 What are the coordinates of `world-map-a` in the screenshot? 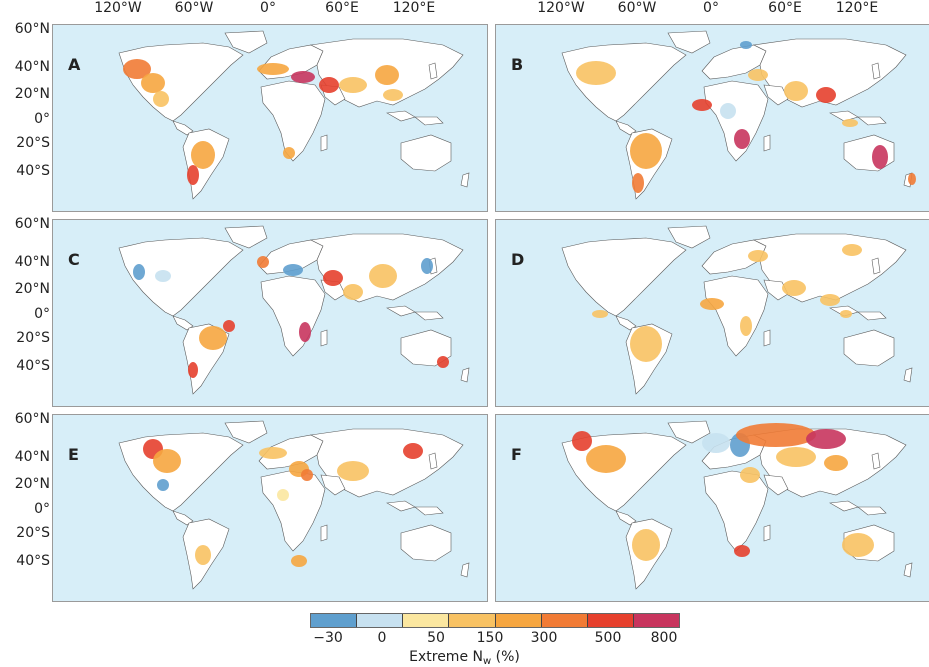 It's located at (294, 115).